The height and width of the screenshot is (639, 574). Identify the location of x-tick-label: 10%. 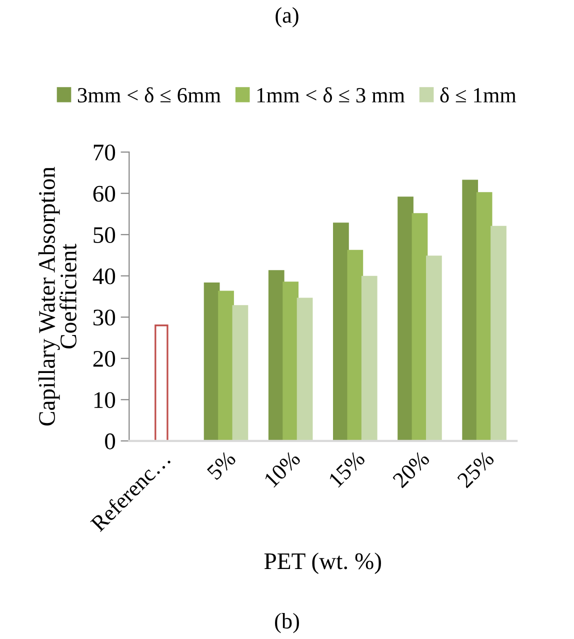
(283, 469).